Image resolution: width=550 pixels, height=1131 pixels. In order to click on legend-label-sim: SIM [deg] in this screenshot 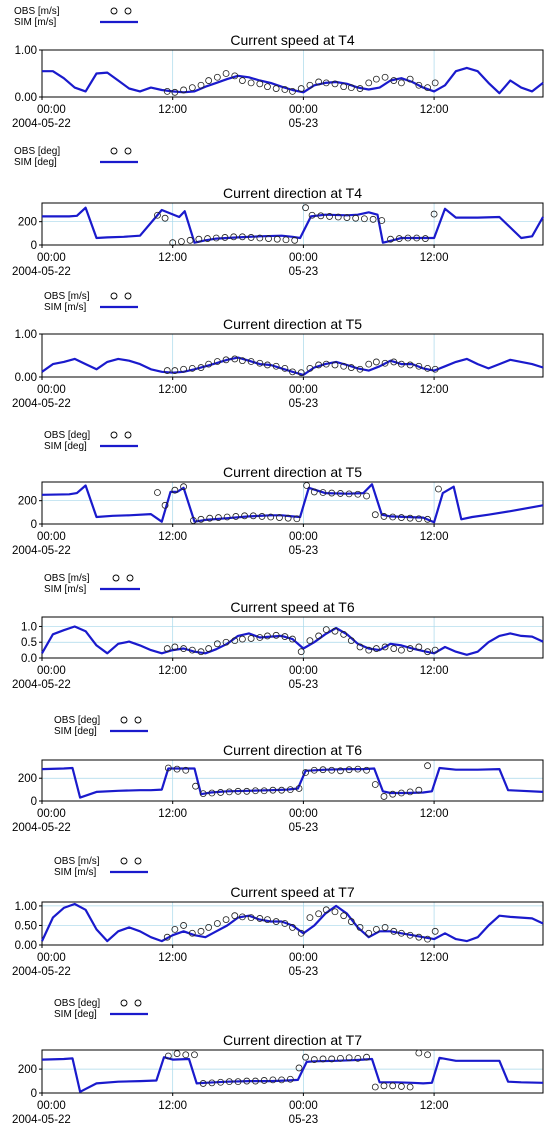, I will do `click(75, 1014)`.